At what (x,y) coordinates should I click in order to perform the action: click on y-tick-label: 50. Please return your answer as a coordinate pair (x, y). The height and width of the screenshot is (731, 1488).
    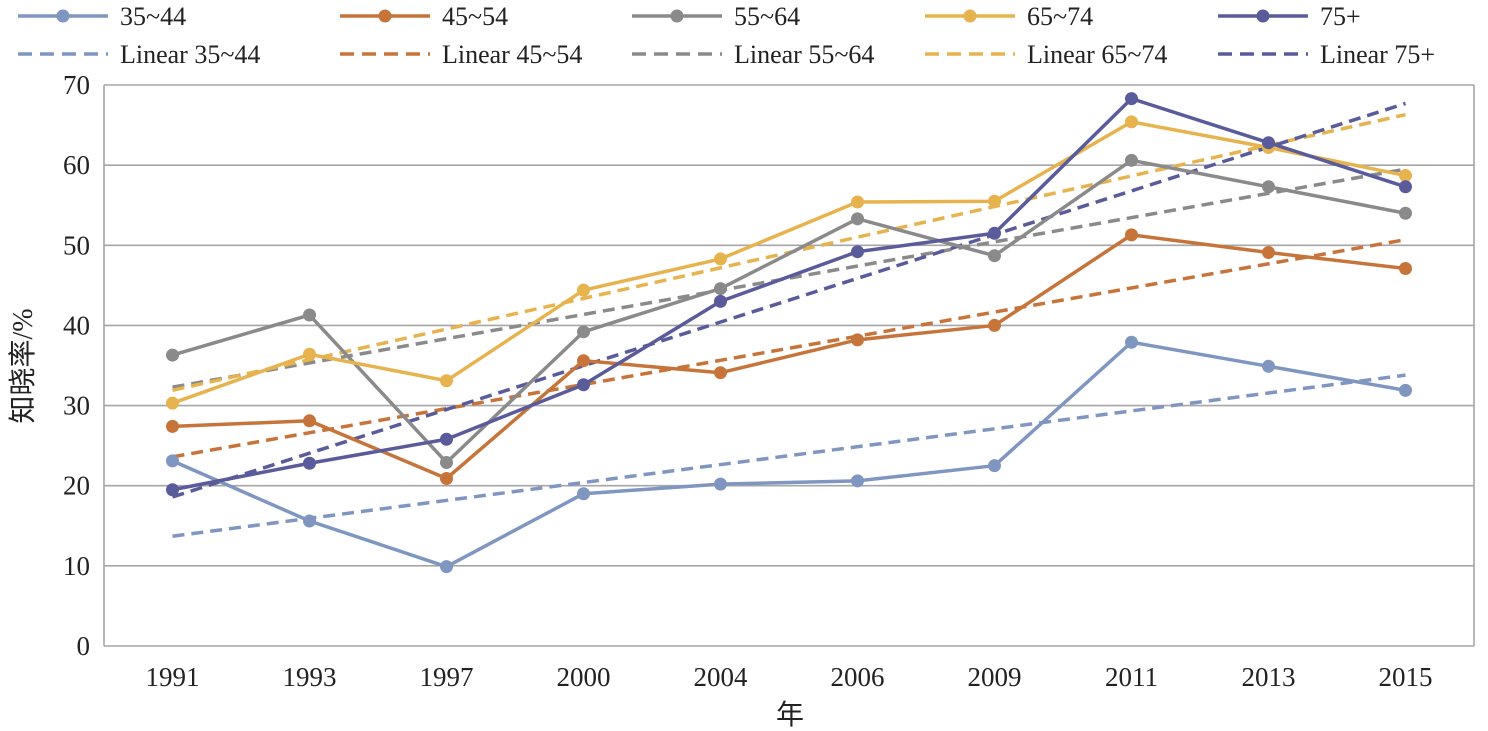
    Looking at the image, I should click on (76, 245).